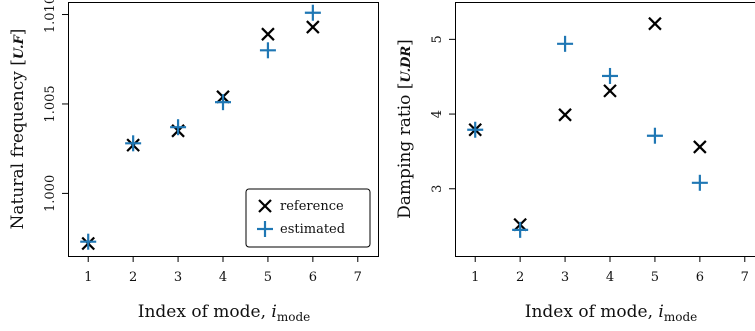 The height and width of the screenshot is (331, 755). Describe the element at coordinates (312, 206) in the screenshot. I see `legend-reference-label: reference` at that location.